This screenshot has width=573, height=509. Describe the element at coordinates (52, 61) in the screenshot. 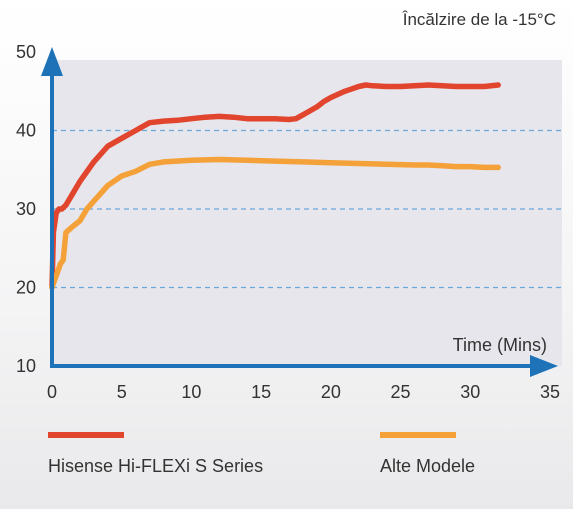

I see `y-axis-arrow` at that location.